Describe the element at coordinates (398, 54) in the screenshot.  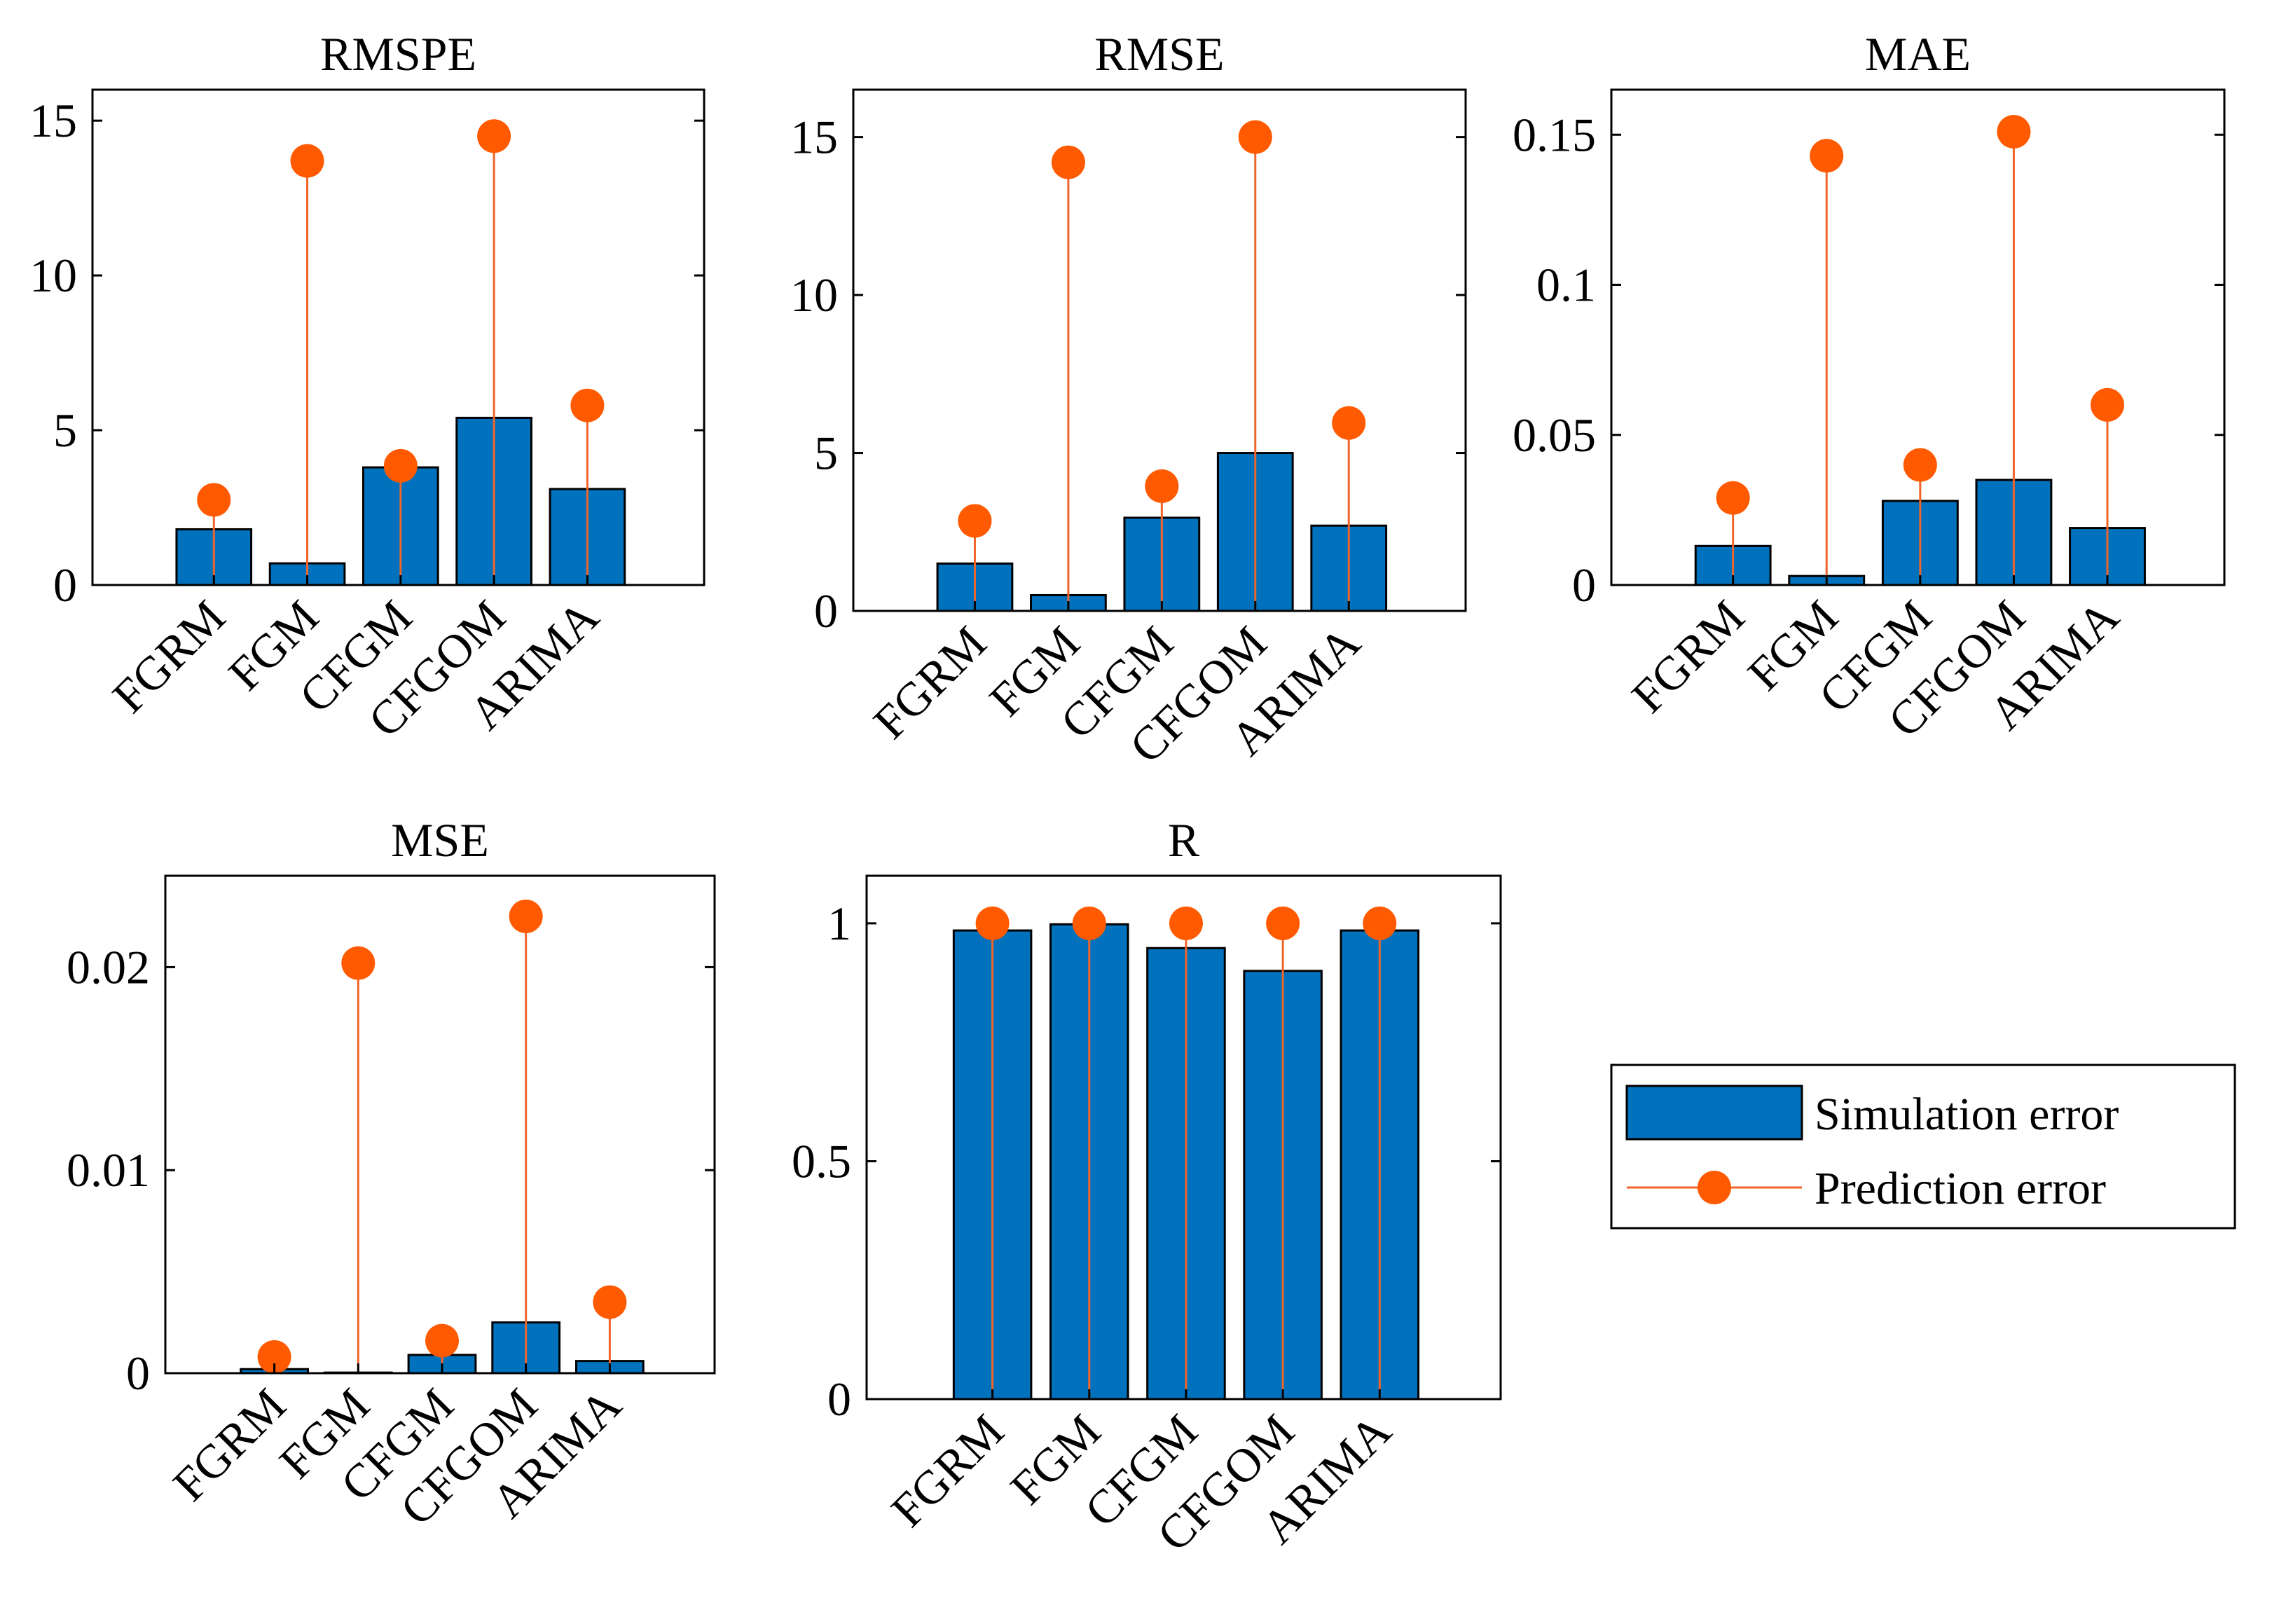
I see `panel-title: RMSPE` at that location.